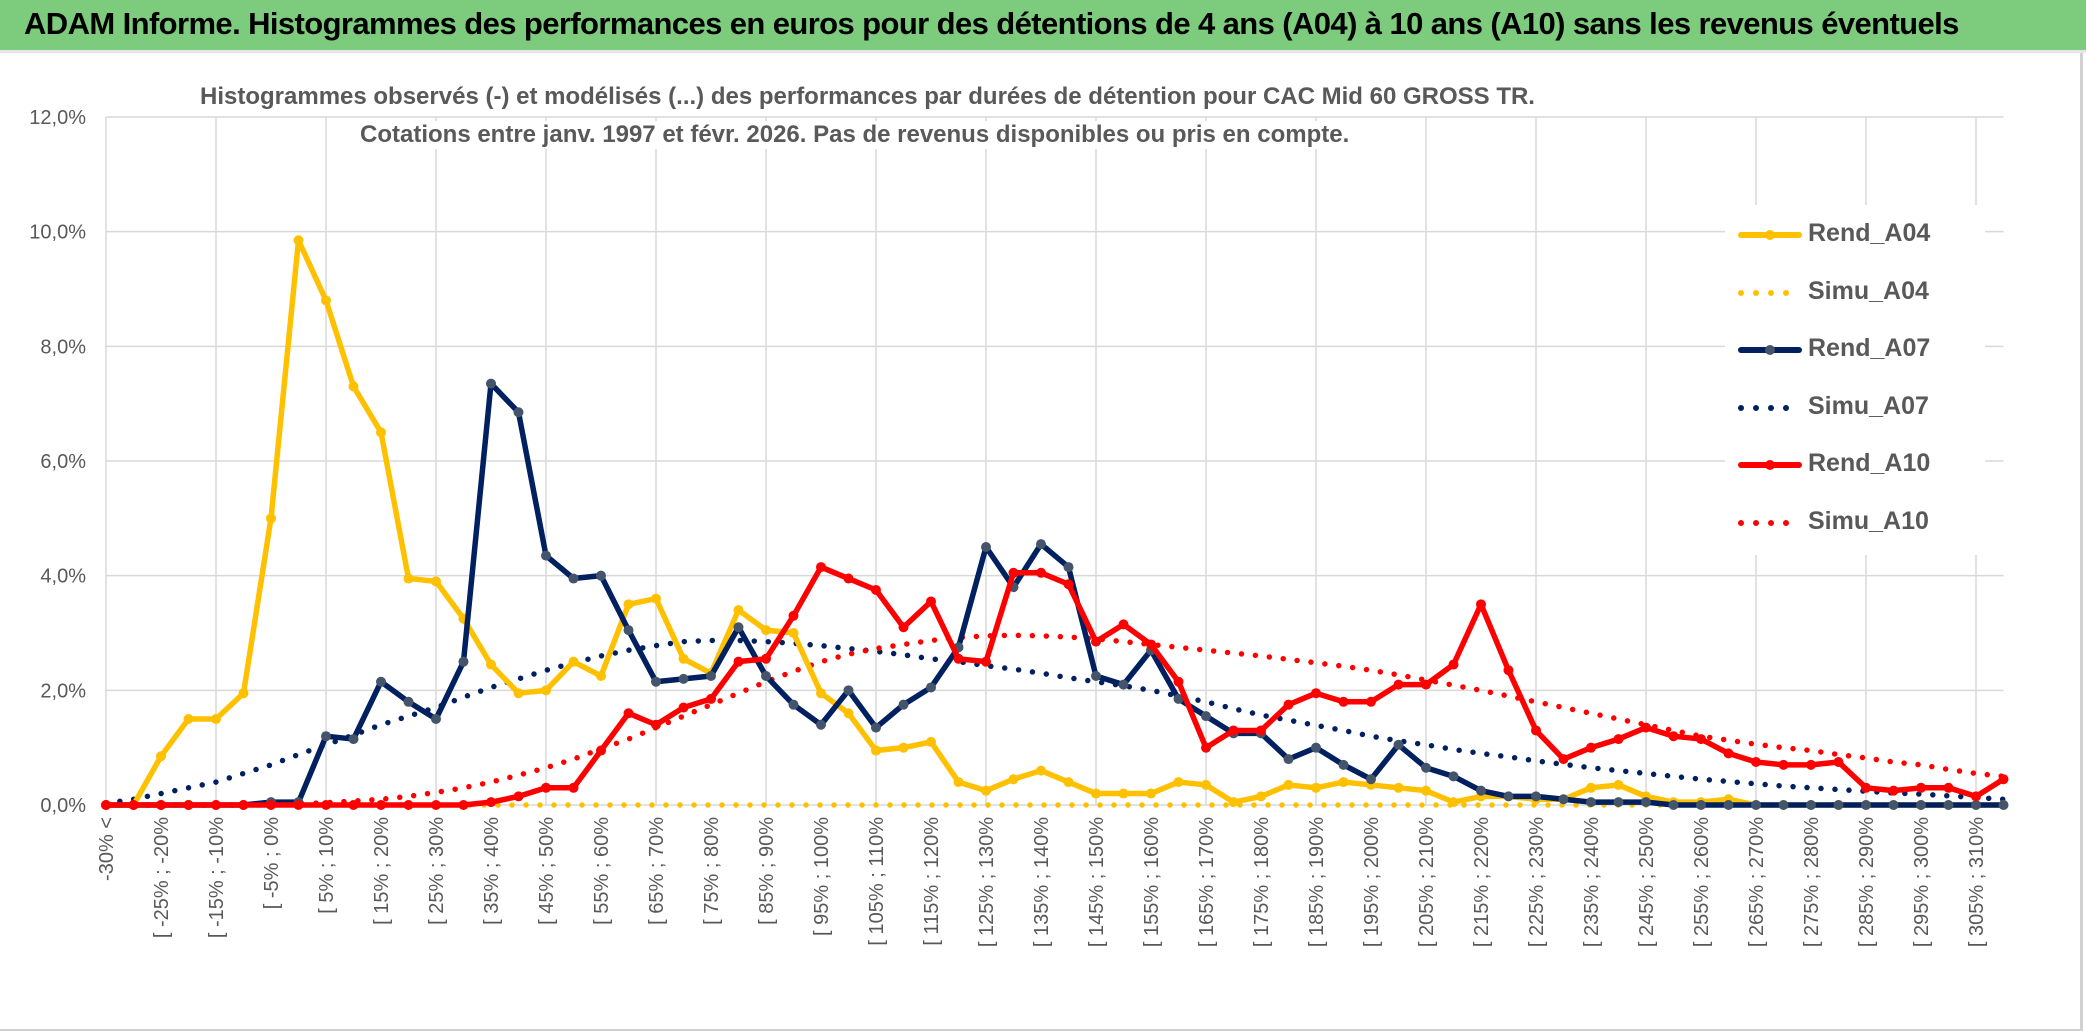 Image resolution: width=2086 pixels, height=1031 pixels. What do you see at coordinates (767, 871) in the screenshot?
I see `x-tick-label: [ 85% ; 90%` at bounding box center [767, 871].